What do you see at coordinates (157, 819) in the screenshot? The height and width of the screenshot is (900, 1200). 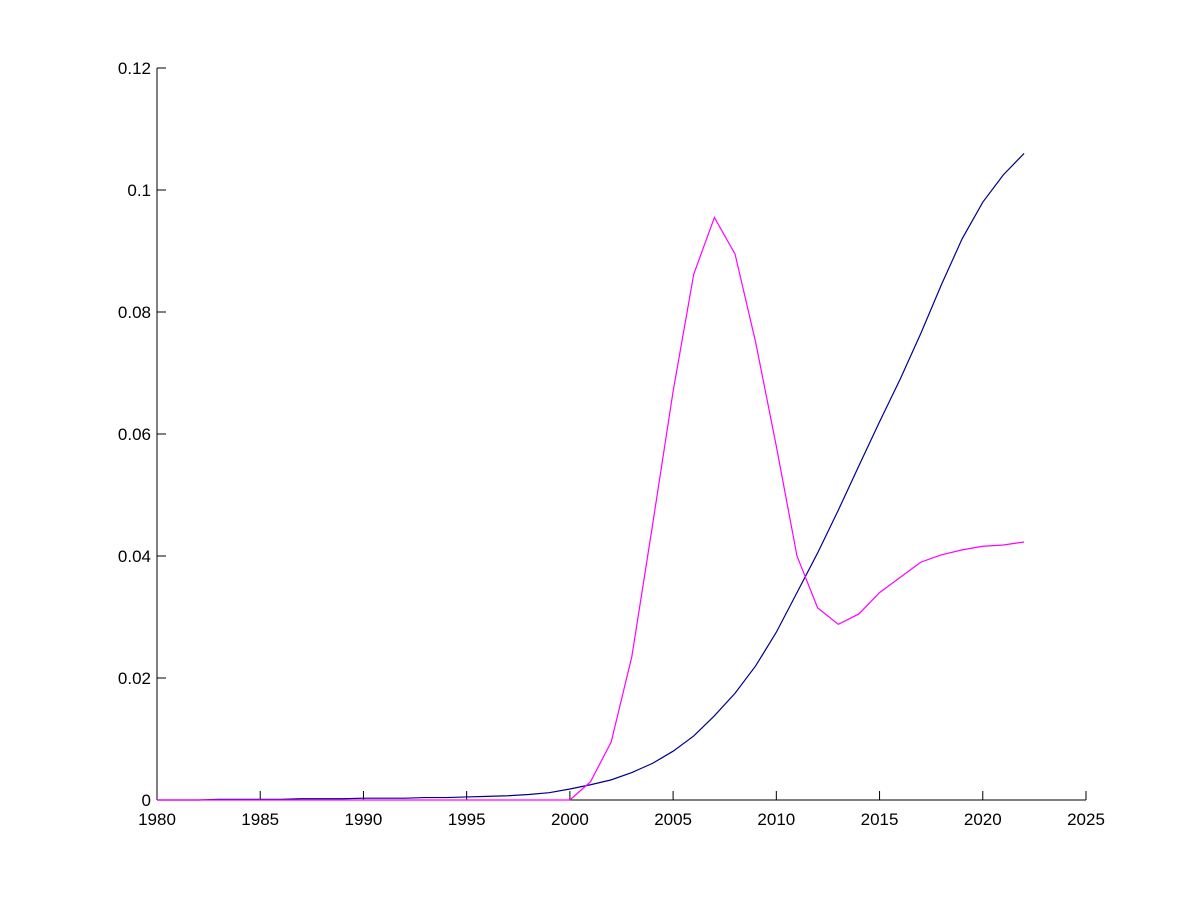 I see `x-tick-label: 1980` at bounding box center [157, 819].